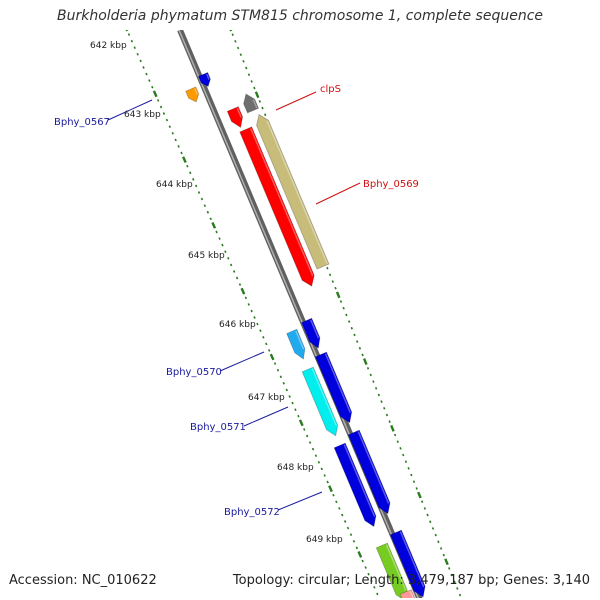  Describe the element at coordinates (407, 594) in the screenshot. I see `gene-pink` at that location.